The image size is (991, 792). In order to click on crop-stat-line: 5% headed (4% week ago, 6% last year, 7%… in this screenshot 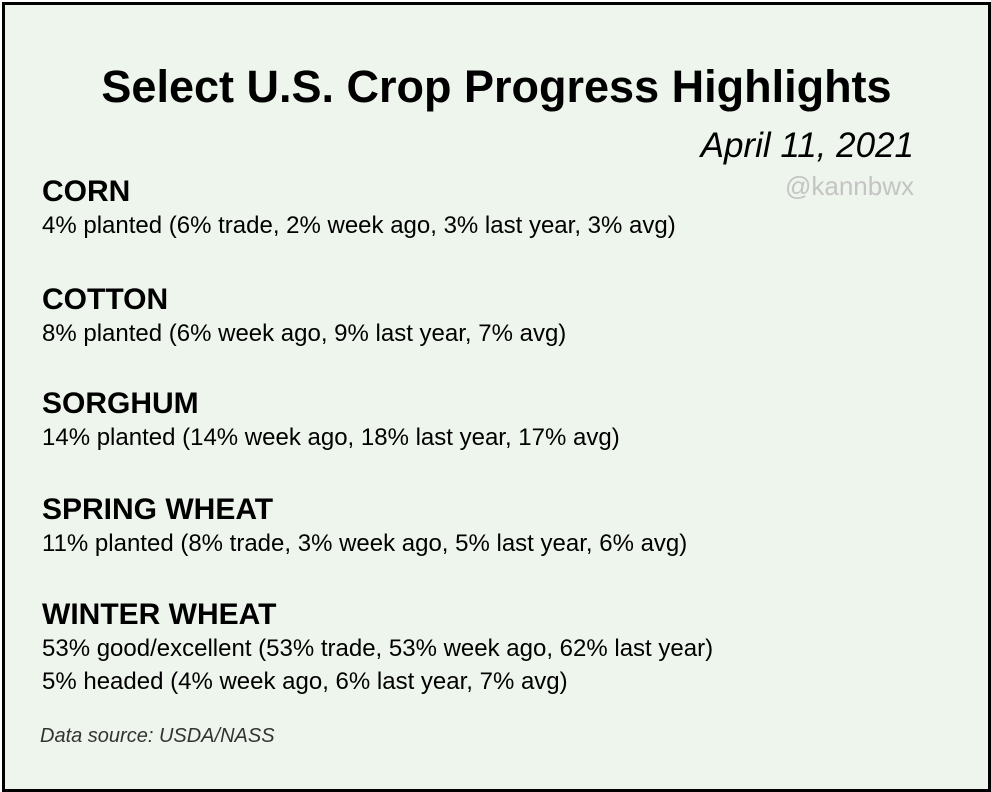, I will do `click(305, 681)`.